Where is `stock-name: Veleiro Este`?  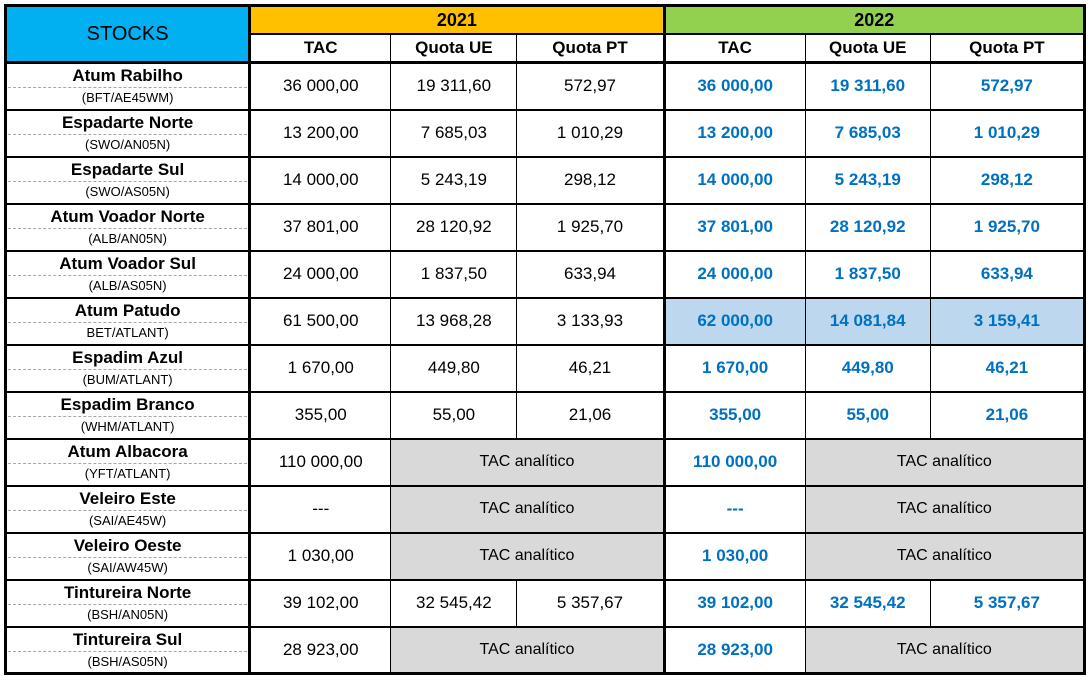
stock-name: Veleiro Este is located at coordinates (128, 499).